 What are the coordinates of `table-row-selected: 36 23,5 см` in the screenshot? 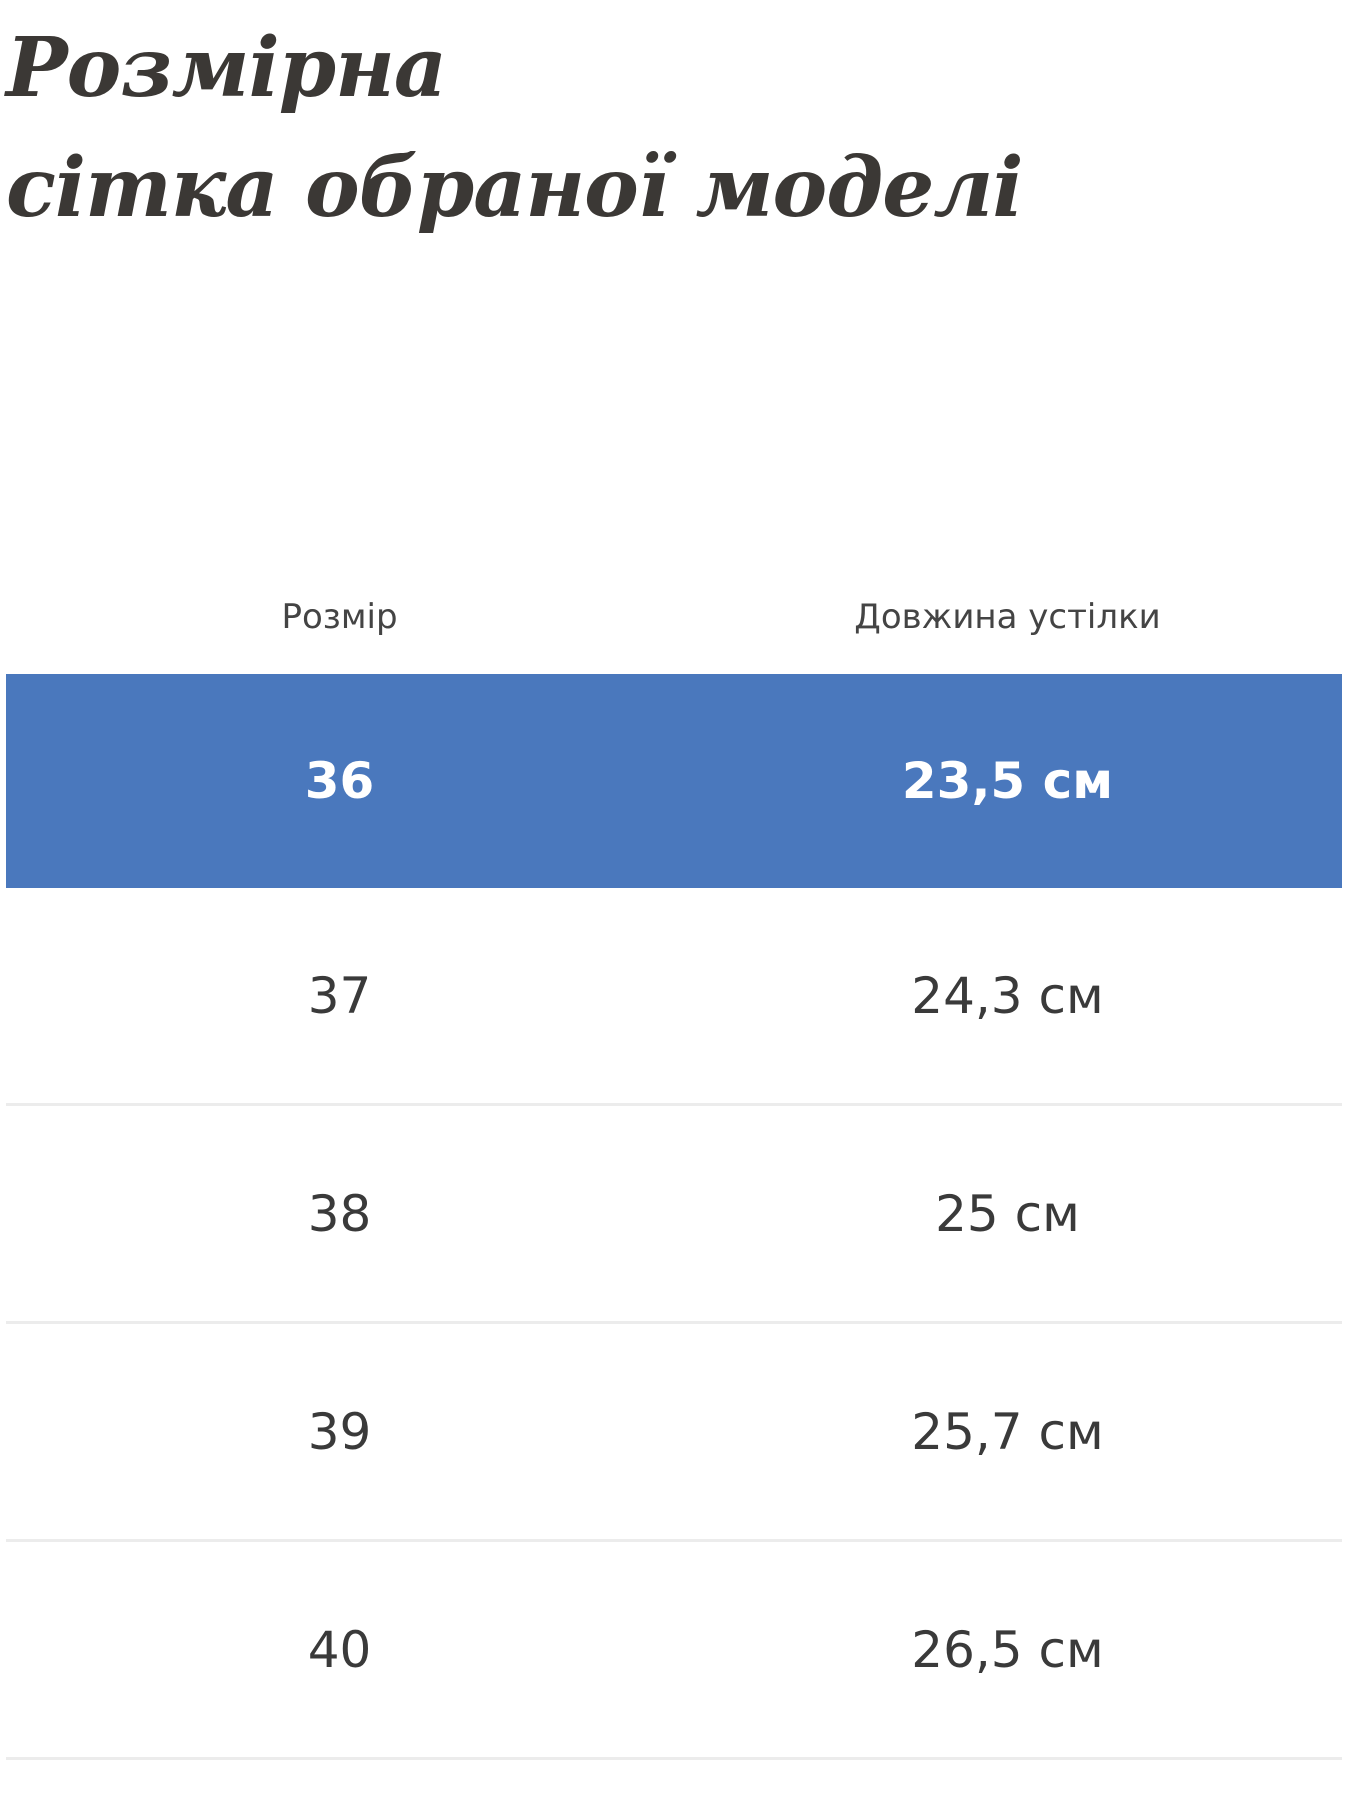 It's located at (674, 781).